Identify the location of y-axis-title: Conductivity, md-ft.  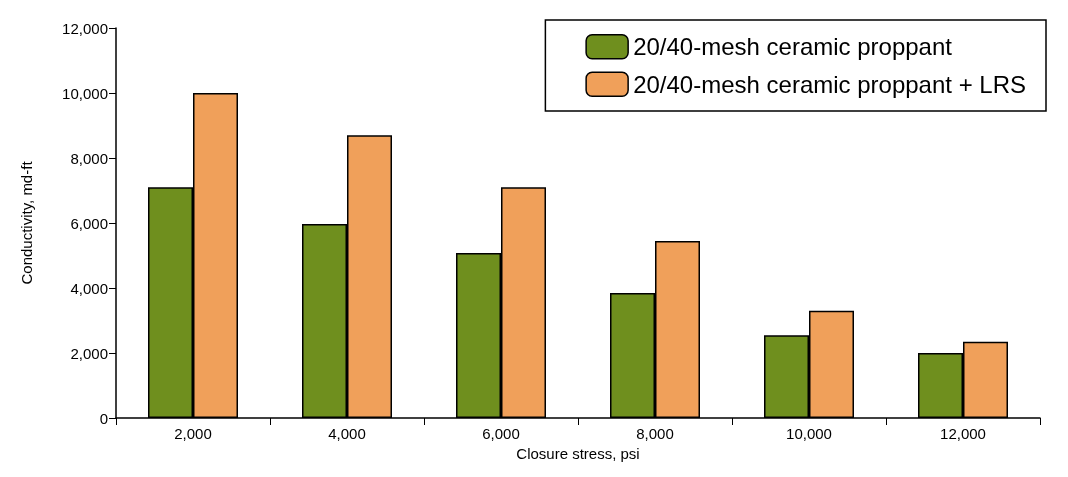
(26, 222).